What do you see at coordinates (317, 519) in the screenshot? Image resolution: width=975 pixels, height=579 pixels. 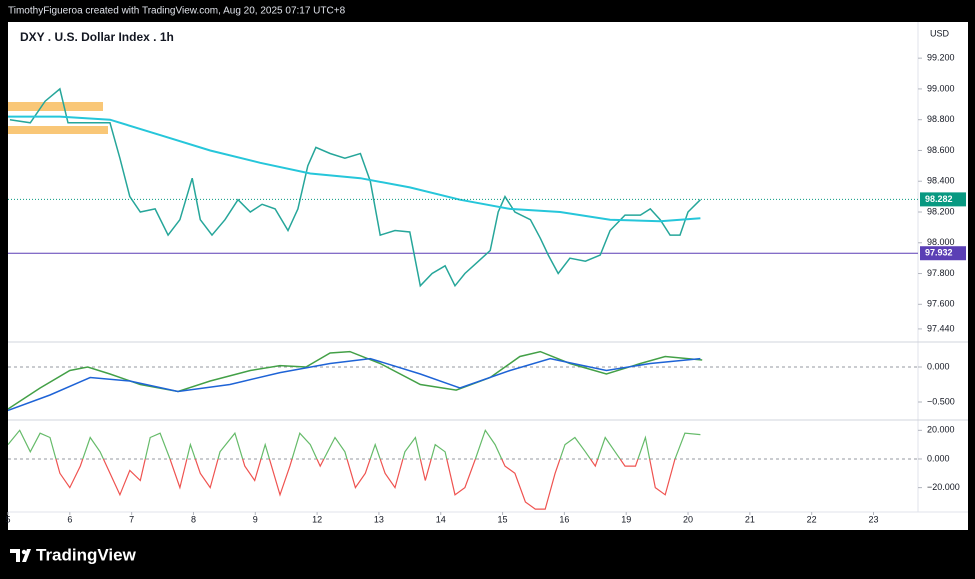 I see `x-tick-label: 12` at bounding box center [317, 519].